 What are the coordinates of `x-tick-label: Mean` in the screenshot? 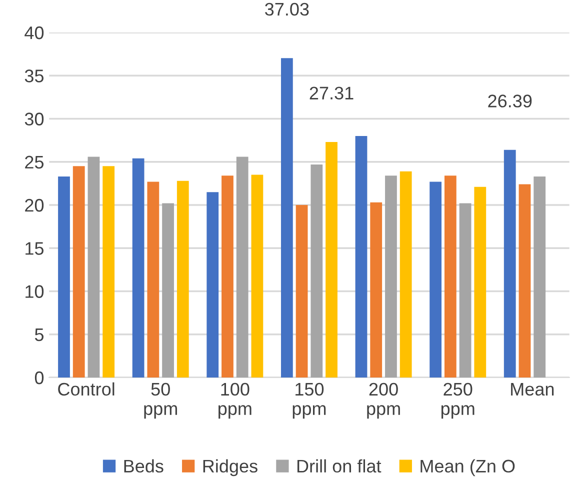 It's located at (532, 389).